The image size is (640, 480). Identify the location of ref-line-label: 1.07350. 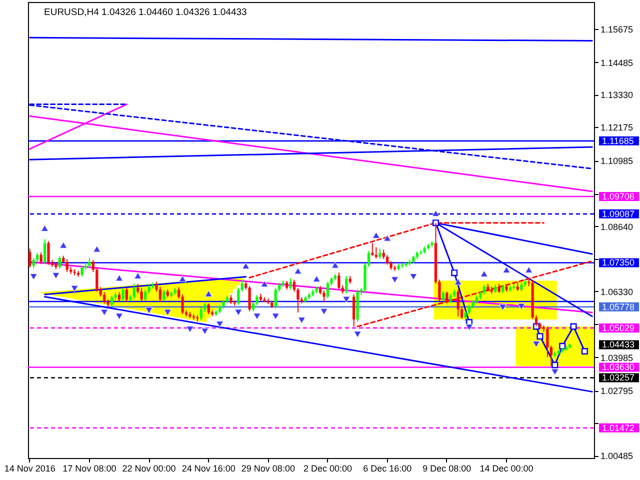
(618, 263).